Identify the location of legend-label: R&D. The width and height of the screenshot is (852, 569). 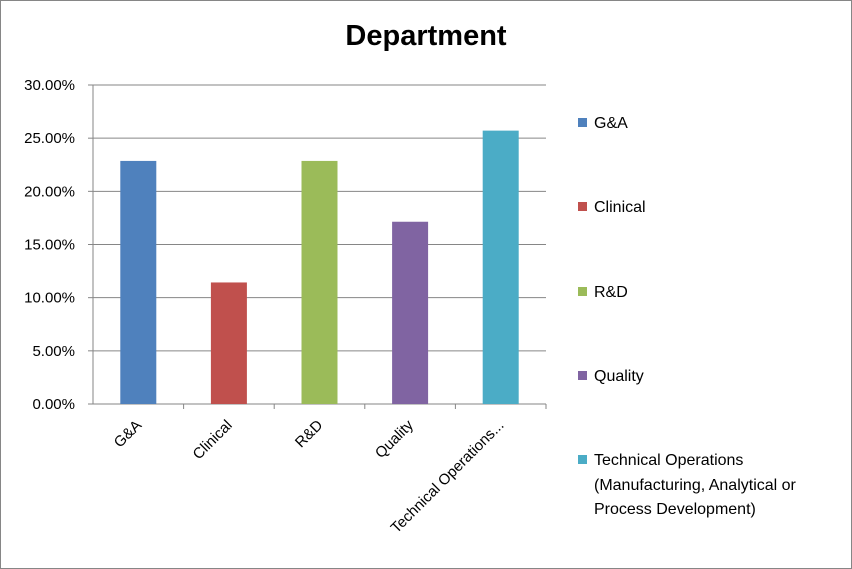
(611, 292).